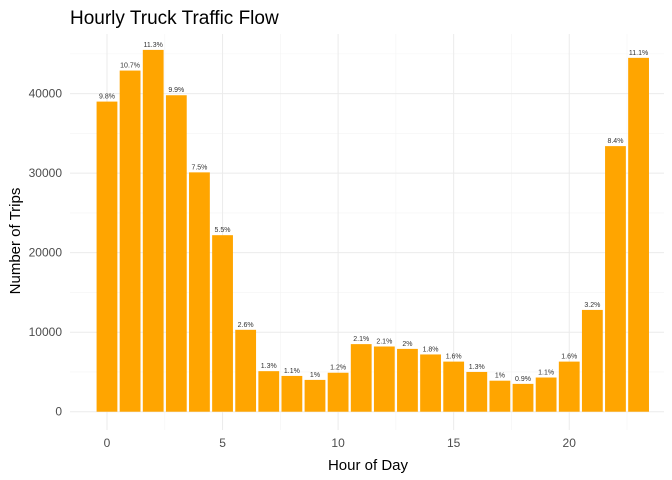 Image resolution: width=672 pixels, height=480 pixels. Describe the element at coordinates (368, 465) in the screenshot. I see `x-axis-title: Hour of Day` at that location.